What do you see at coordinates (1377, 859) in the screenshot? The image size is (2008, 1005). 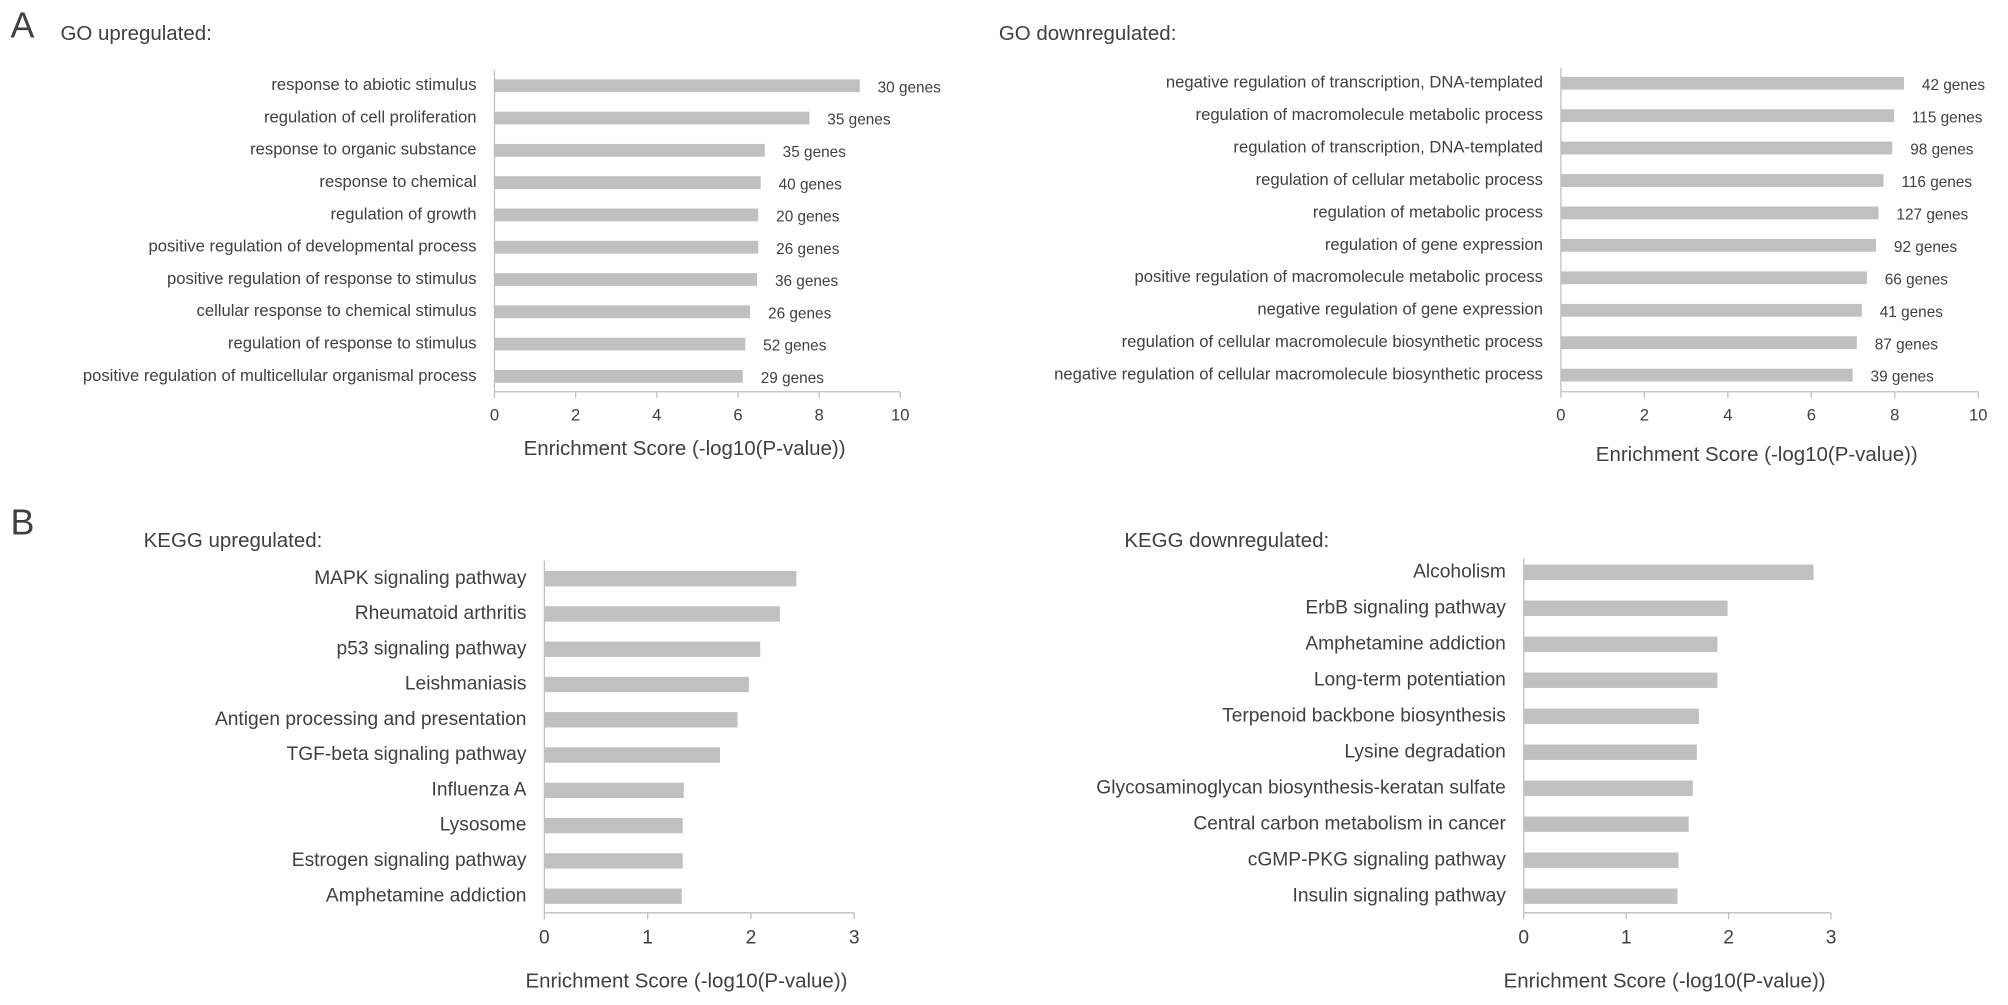 I see `category-label: cGMP-PKG signaling pathway` at bounding box center [1377, 859].